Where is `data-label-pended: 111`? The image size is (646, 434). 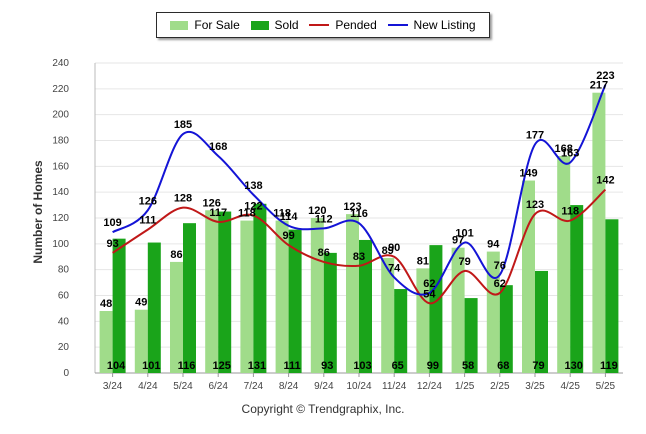
data-label-pended: 111 is located at coordinates (147, 221).